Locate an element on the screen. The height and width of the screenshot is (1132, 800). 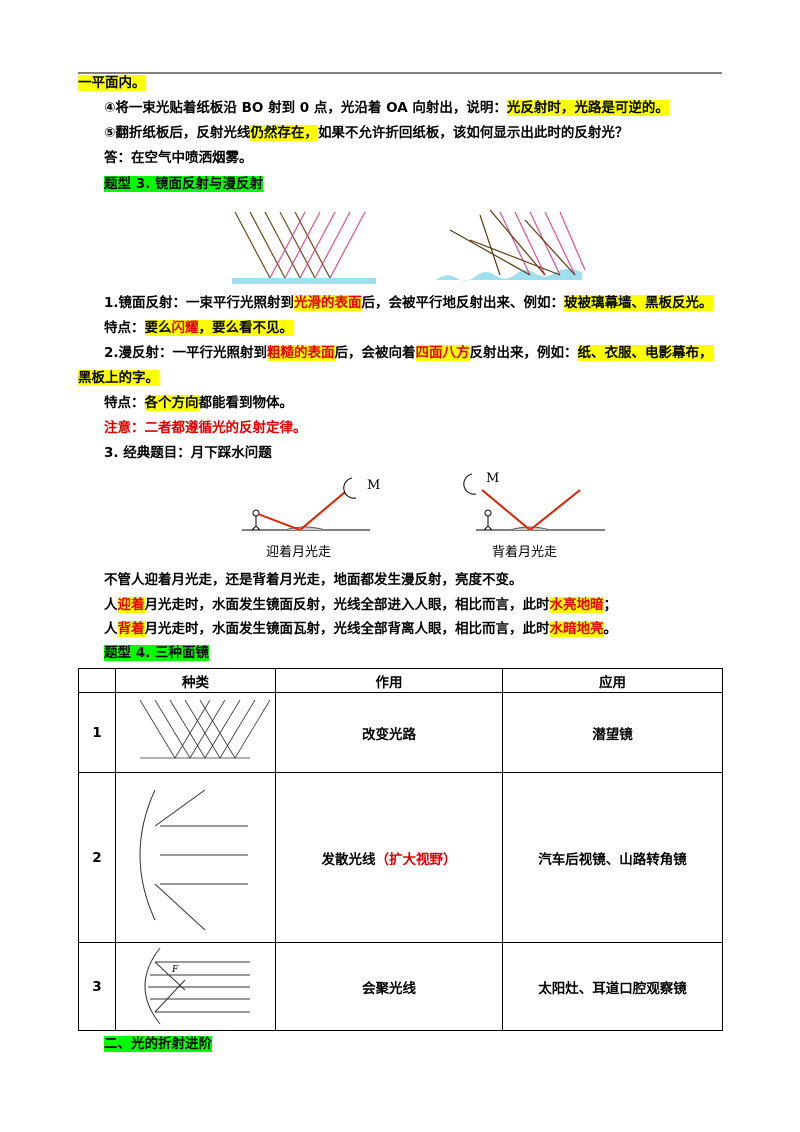
header-cell: 种类 is located at coordinates (195, 680).